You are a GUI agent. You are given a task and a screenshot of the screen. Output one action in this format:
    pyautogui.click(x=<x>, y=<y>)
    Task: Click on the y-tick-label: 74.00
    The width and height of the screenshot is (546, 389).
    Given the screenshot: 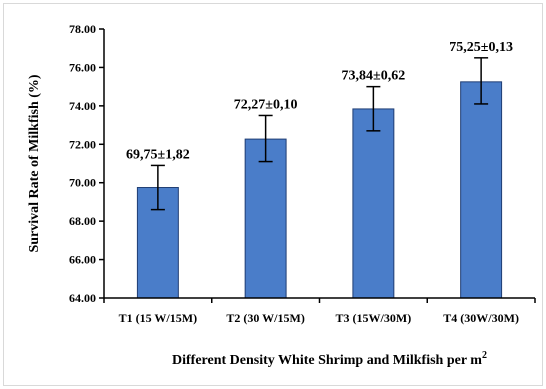 What is the action you would take?
    pyautogui.click(x=82, y=106)
    